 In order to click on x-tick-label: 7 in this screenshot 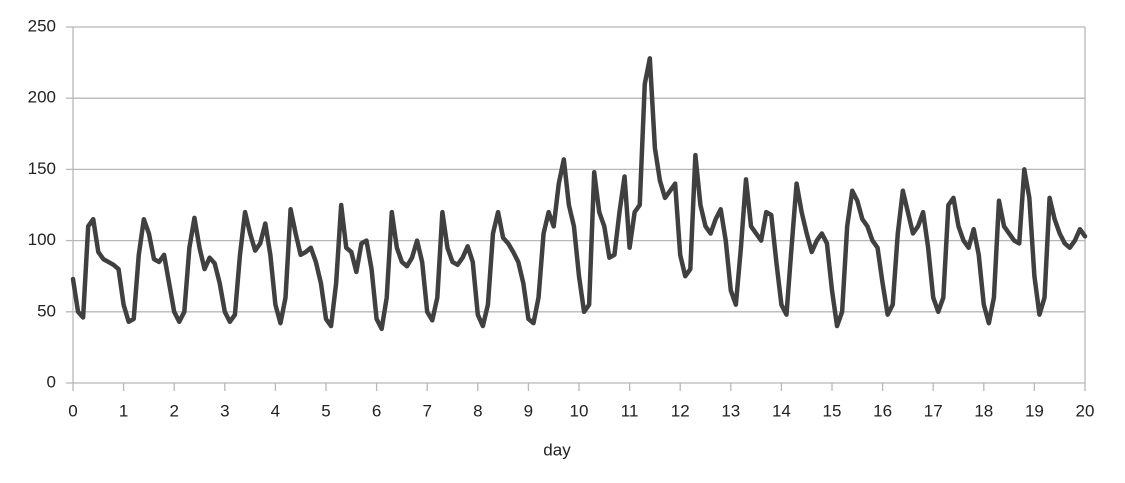, I will do `click(426, 410)`.